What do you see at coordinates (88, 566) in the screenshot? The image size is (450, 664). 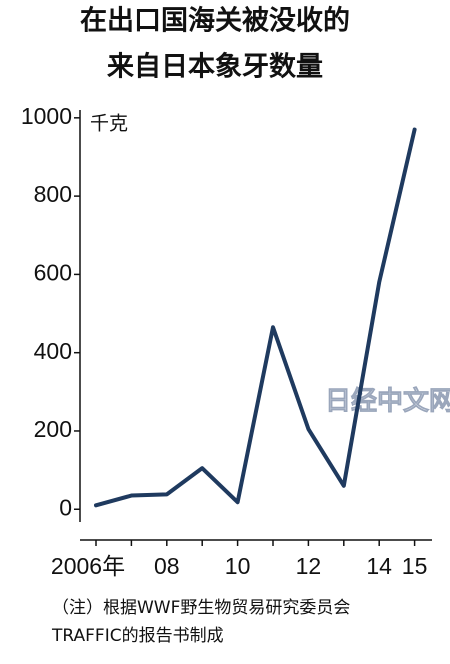 I see `x-tick-label: 2006年` at bounding box center [88, 566].